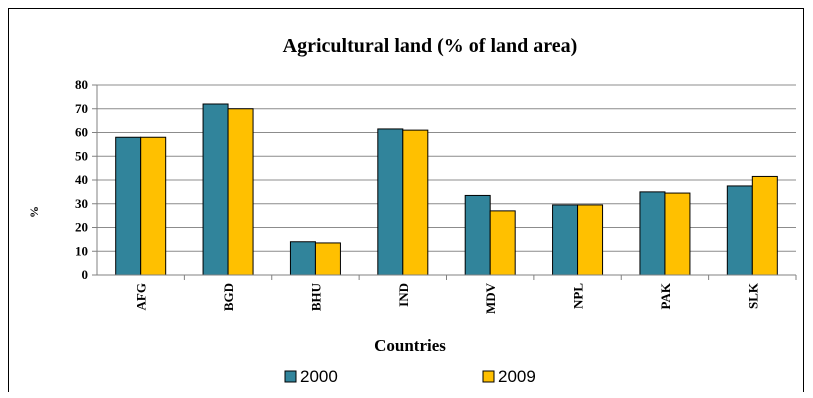  What do you see at coordinates (447, 294) in the screenshot?
I see `x-axis: AFG BGD BHU IND MDV NPL PAK SLK` at bounding box center [447, 294].